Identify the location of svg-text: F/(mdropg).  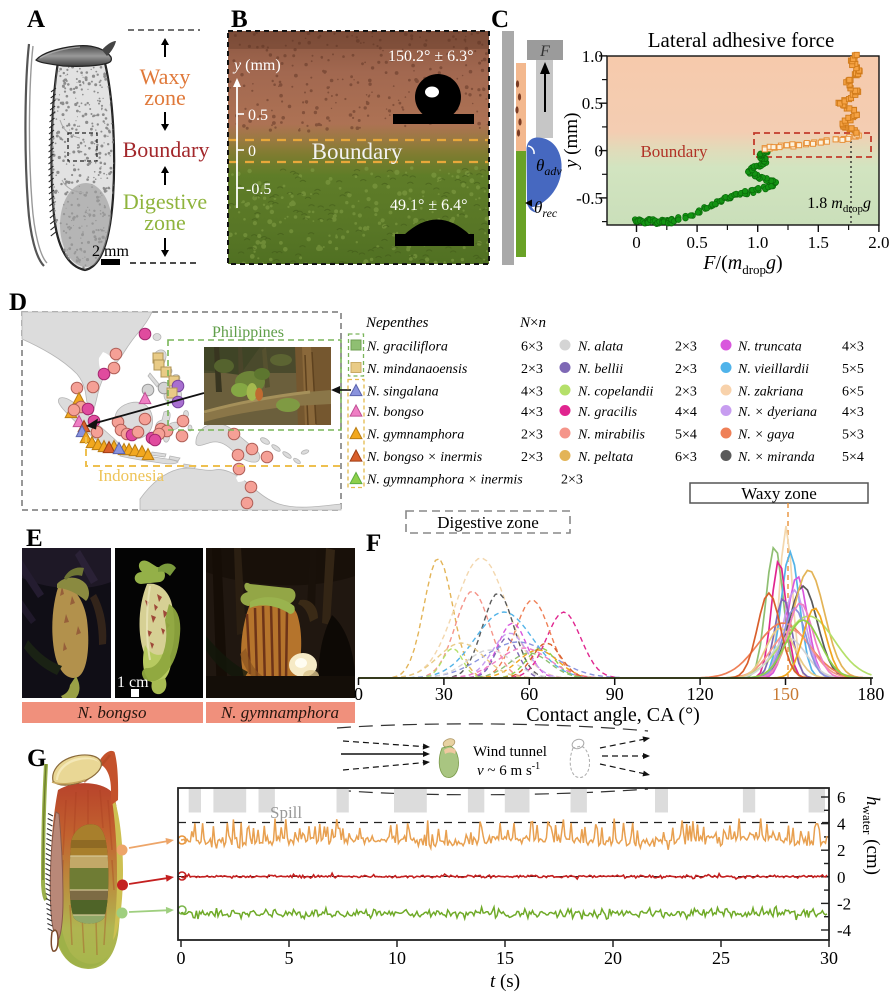
(742, 264).